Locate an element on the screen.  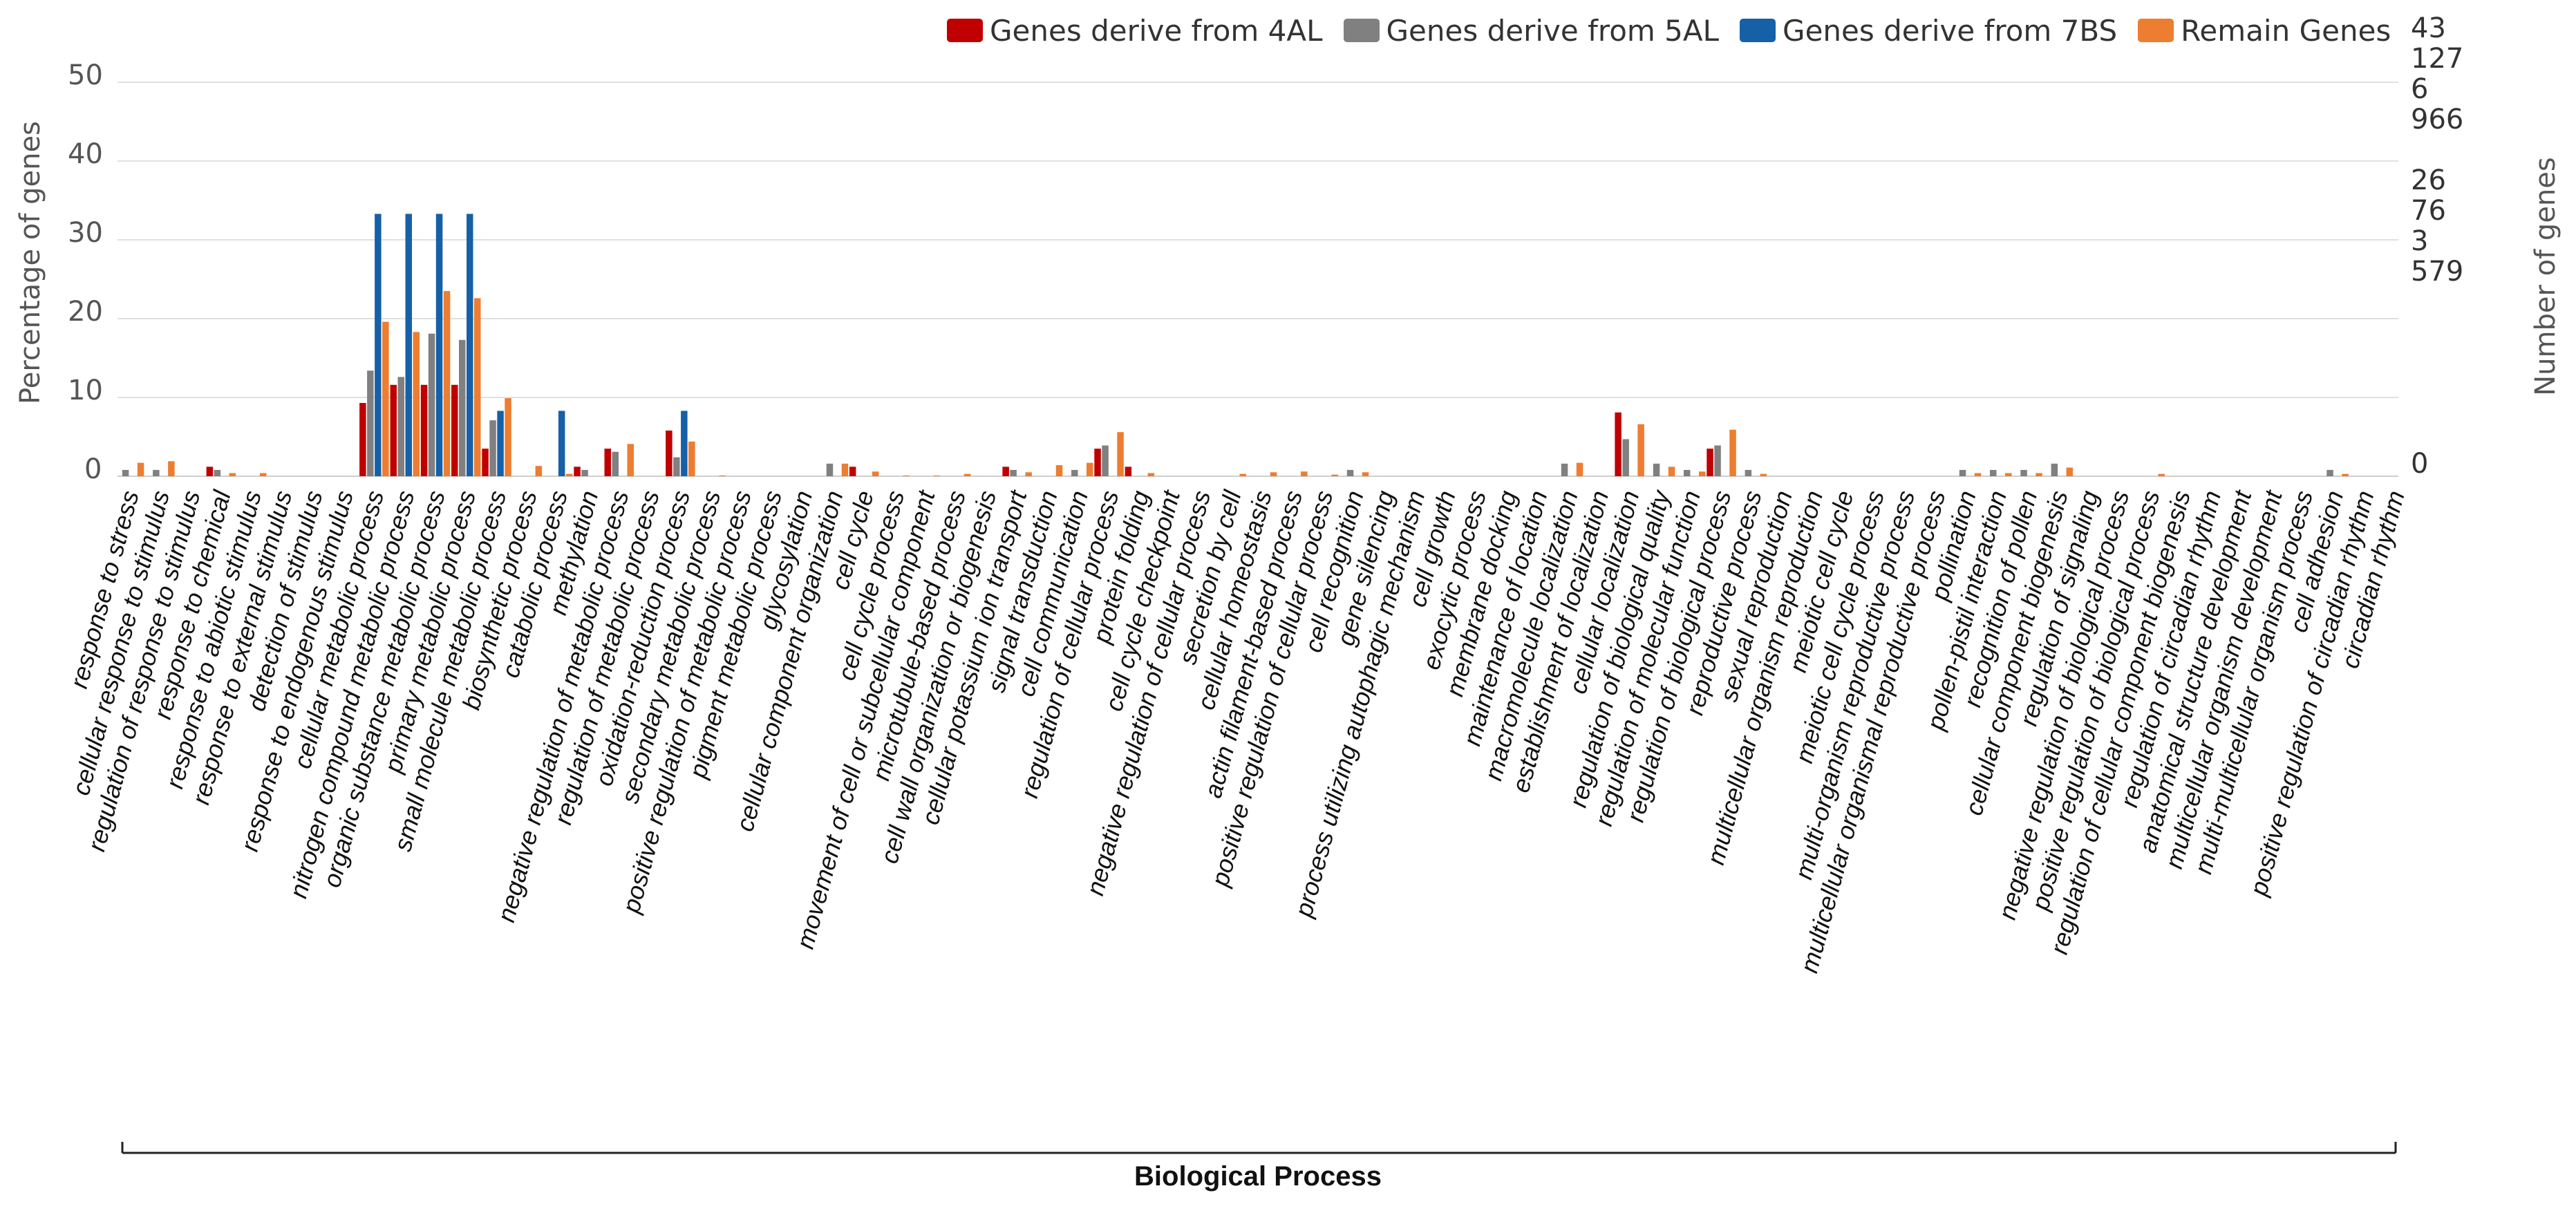
right-number: 0 is located at coordinates (2420, 464).